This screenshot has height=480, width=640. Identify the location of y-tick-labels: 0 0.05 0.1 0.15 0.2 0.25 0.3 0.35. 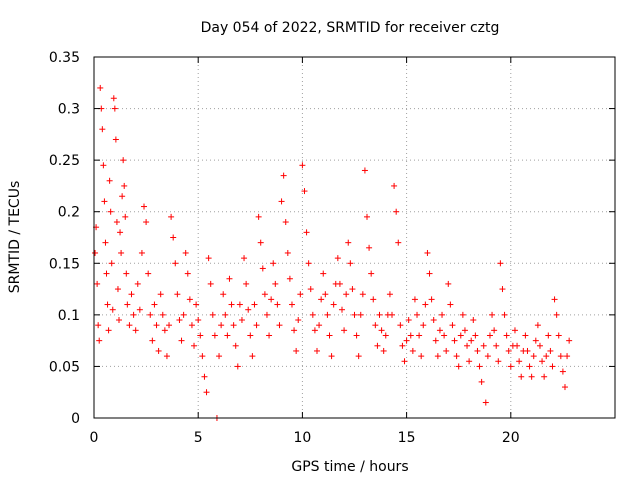
(64, 238).